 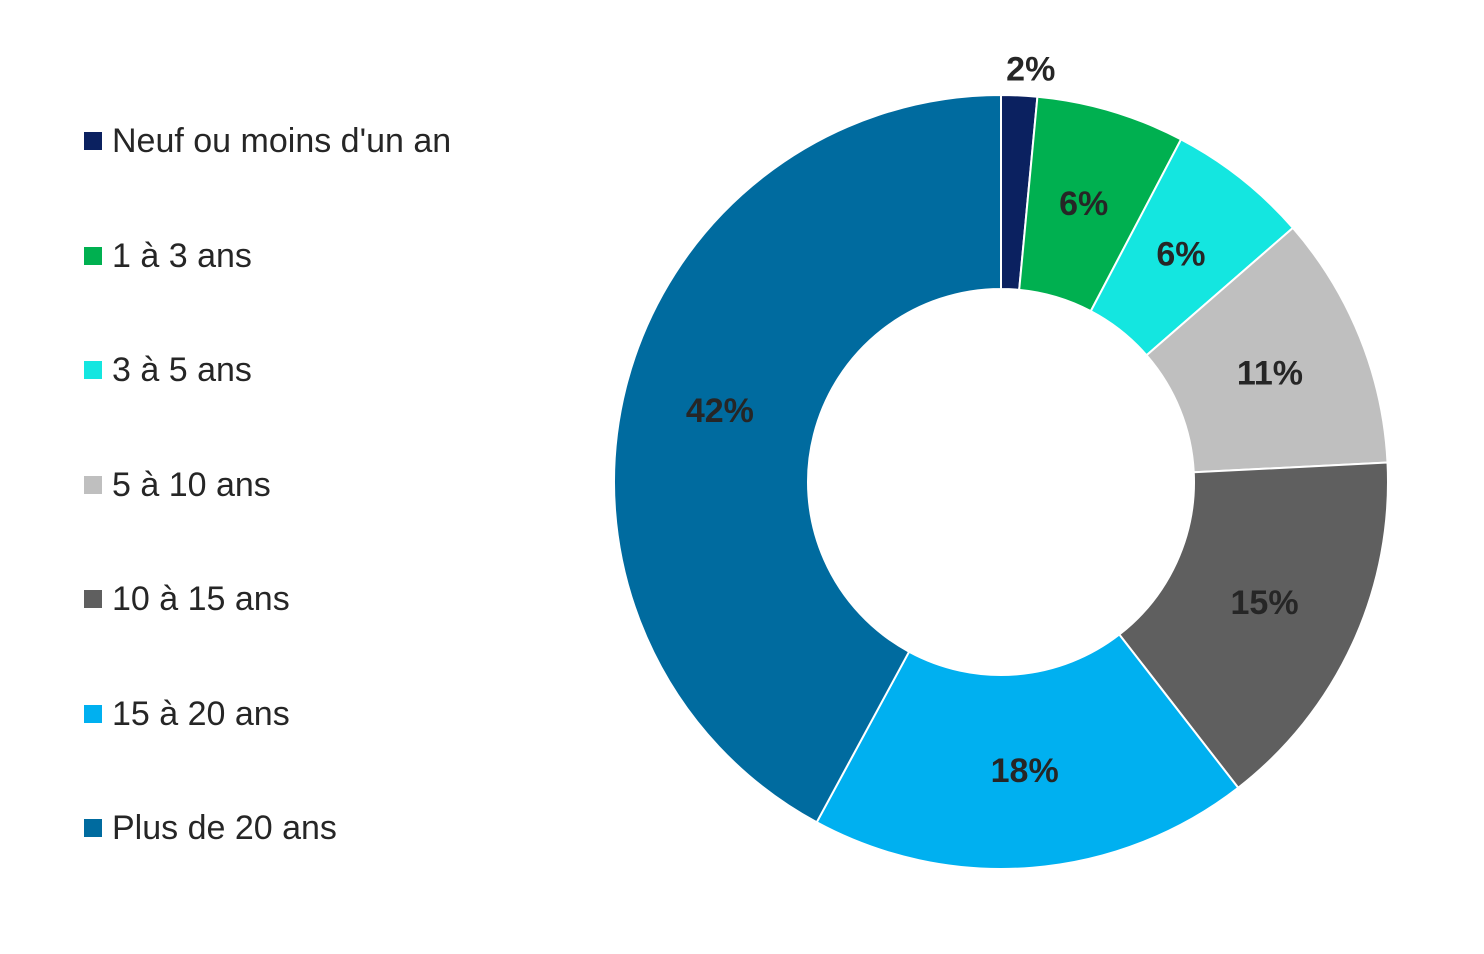 I want to click on slice-label: 42%, so click(x=720, y=411).